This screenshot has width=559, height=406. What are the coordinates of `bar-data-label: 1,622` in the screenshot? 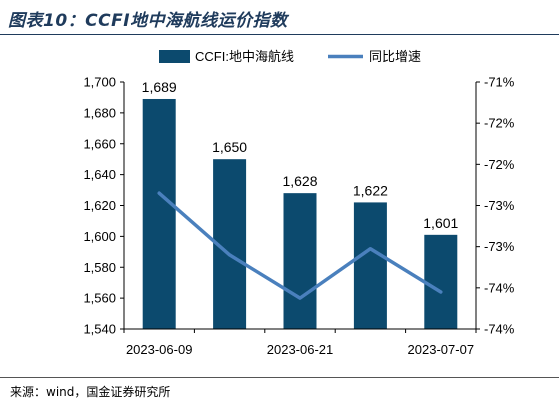 It's located at (370, 190).